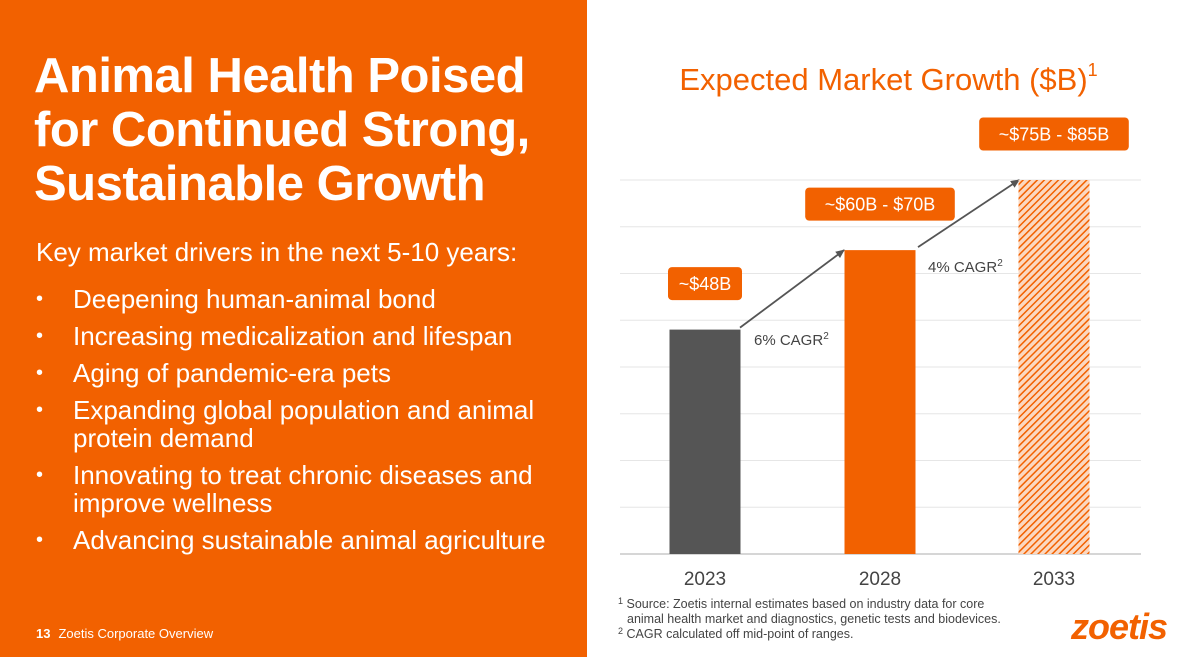 This screenshot has width=1177, height=657. Describe the element at coordinates (962, 267) in the screenshot. I see `cagr-annotation-text: 4% CAGR` at that location.